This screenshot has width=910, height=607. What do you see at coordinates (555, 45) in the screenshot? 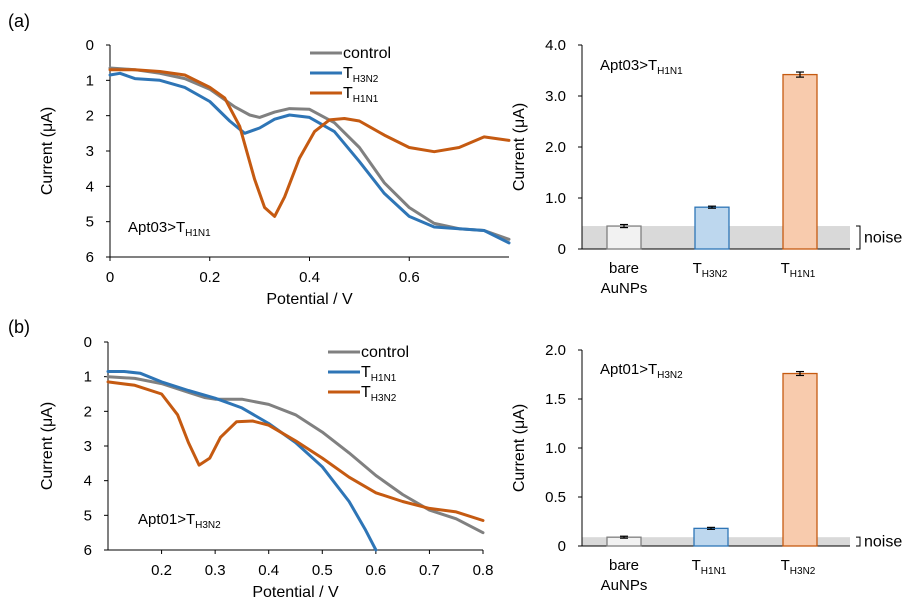
I see `y-tick-label: 4.0` at bounding box center [555, 45].